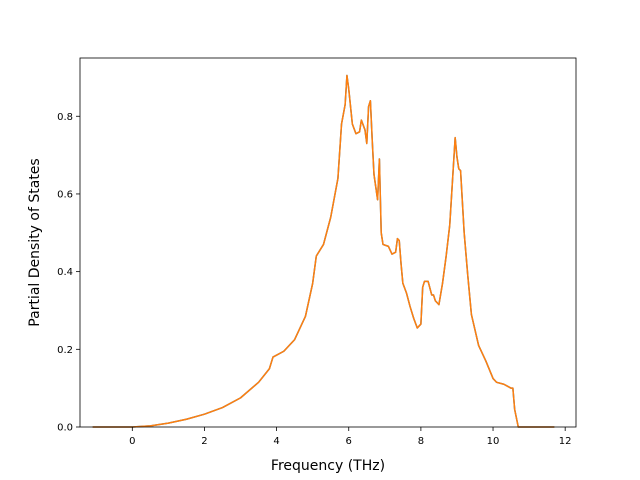  Describe the element at coordinates (65, 428) in the screenshot. I see `y-tick-label: 0.0` at that location.